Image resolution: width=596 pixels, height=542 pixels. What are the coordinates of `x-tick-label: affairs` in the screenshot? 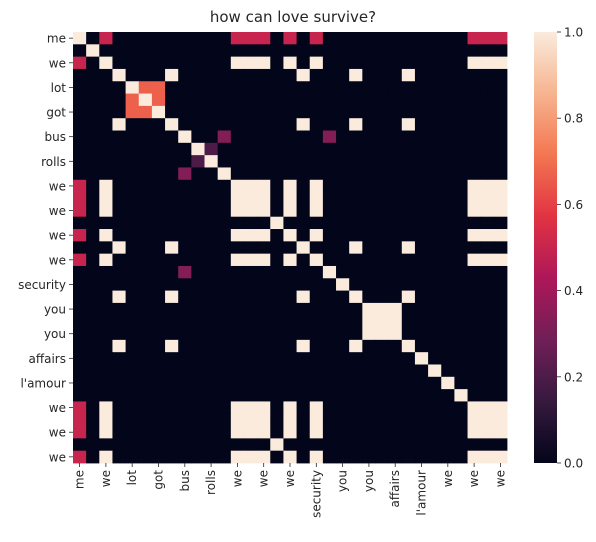 It's located at (395, 489).